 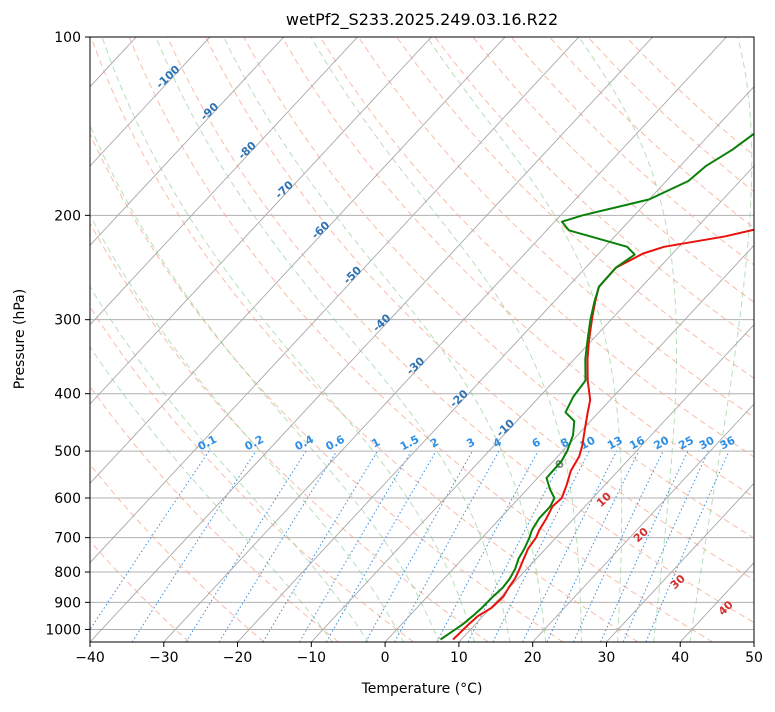 What do you see at coordinates (67, 573) in the screenshot?
I see `y-tick-label: 800` at bounding box center [67, 573].